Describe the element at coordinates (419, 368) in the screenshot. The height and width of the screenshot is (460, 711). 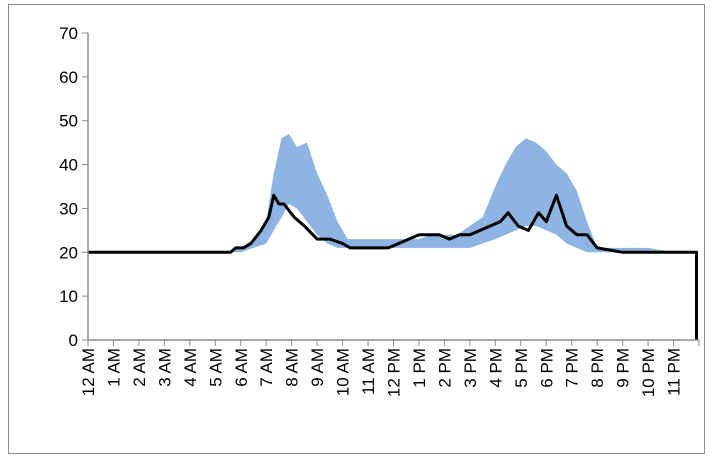
I see `x-tick-label: 1 PM` at that location.